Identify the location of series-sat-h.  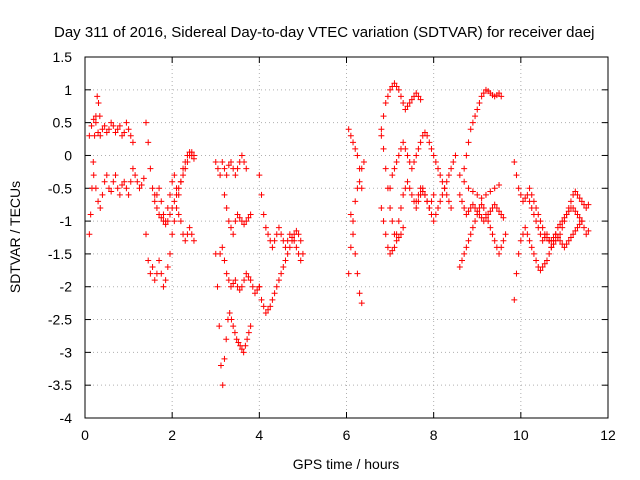
(233, 319).